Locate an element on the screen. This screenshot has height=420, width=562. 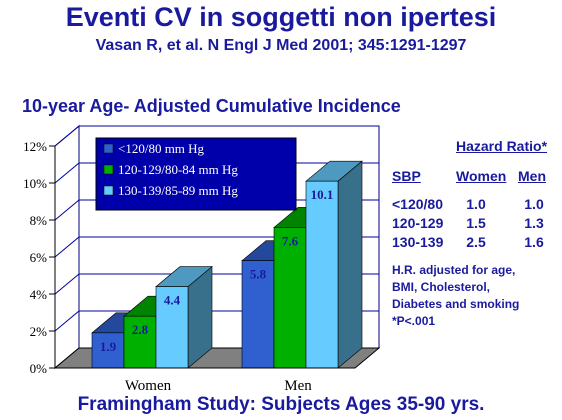
hr-row-sbp: <120/80 is located at coordinates (417, 204).